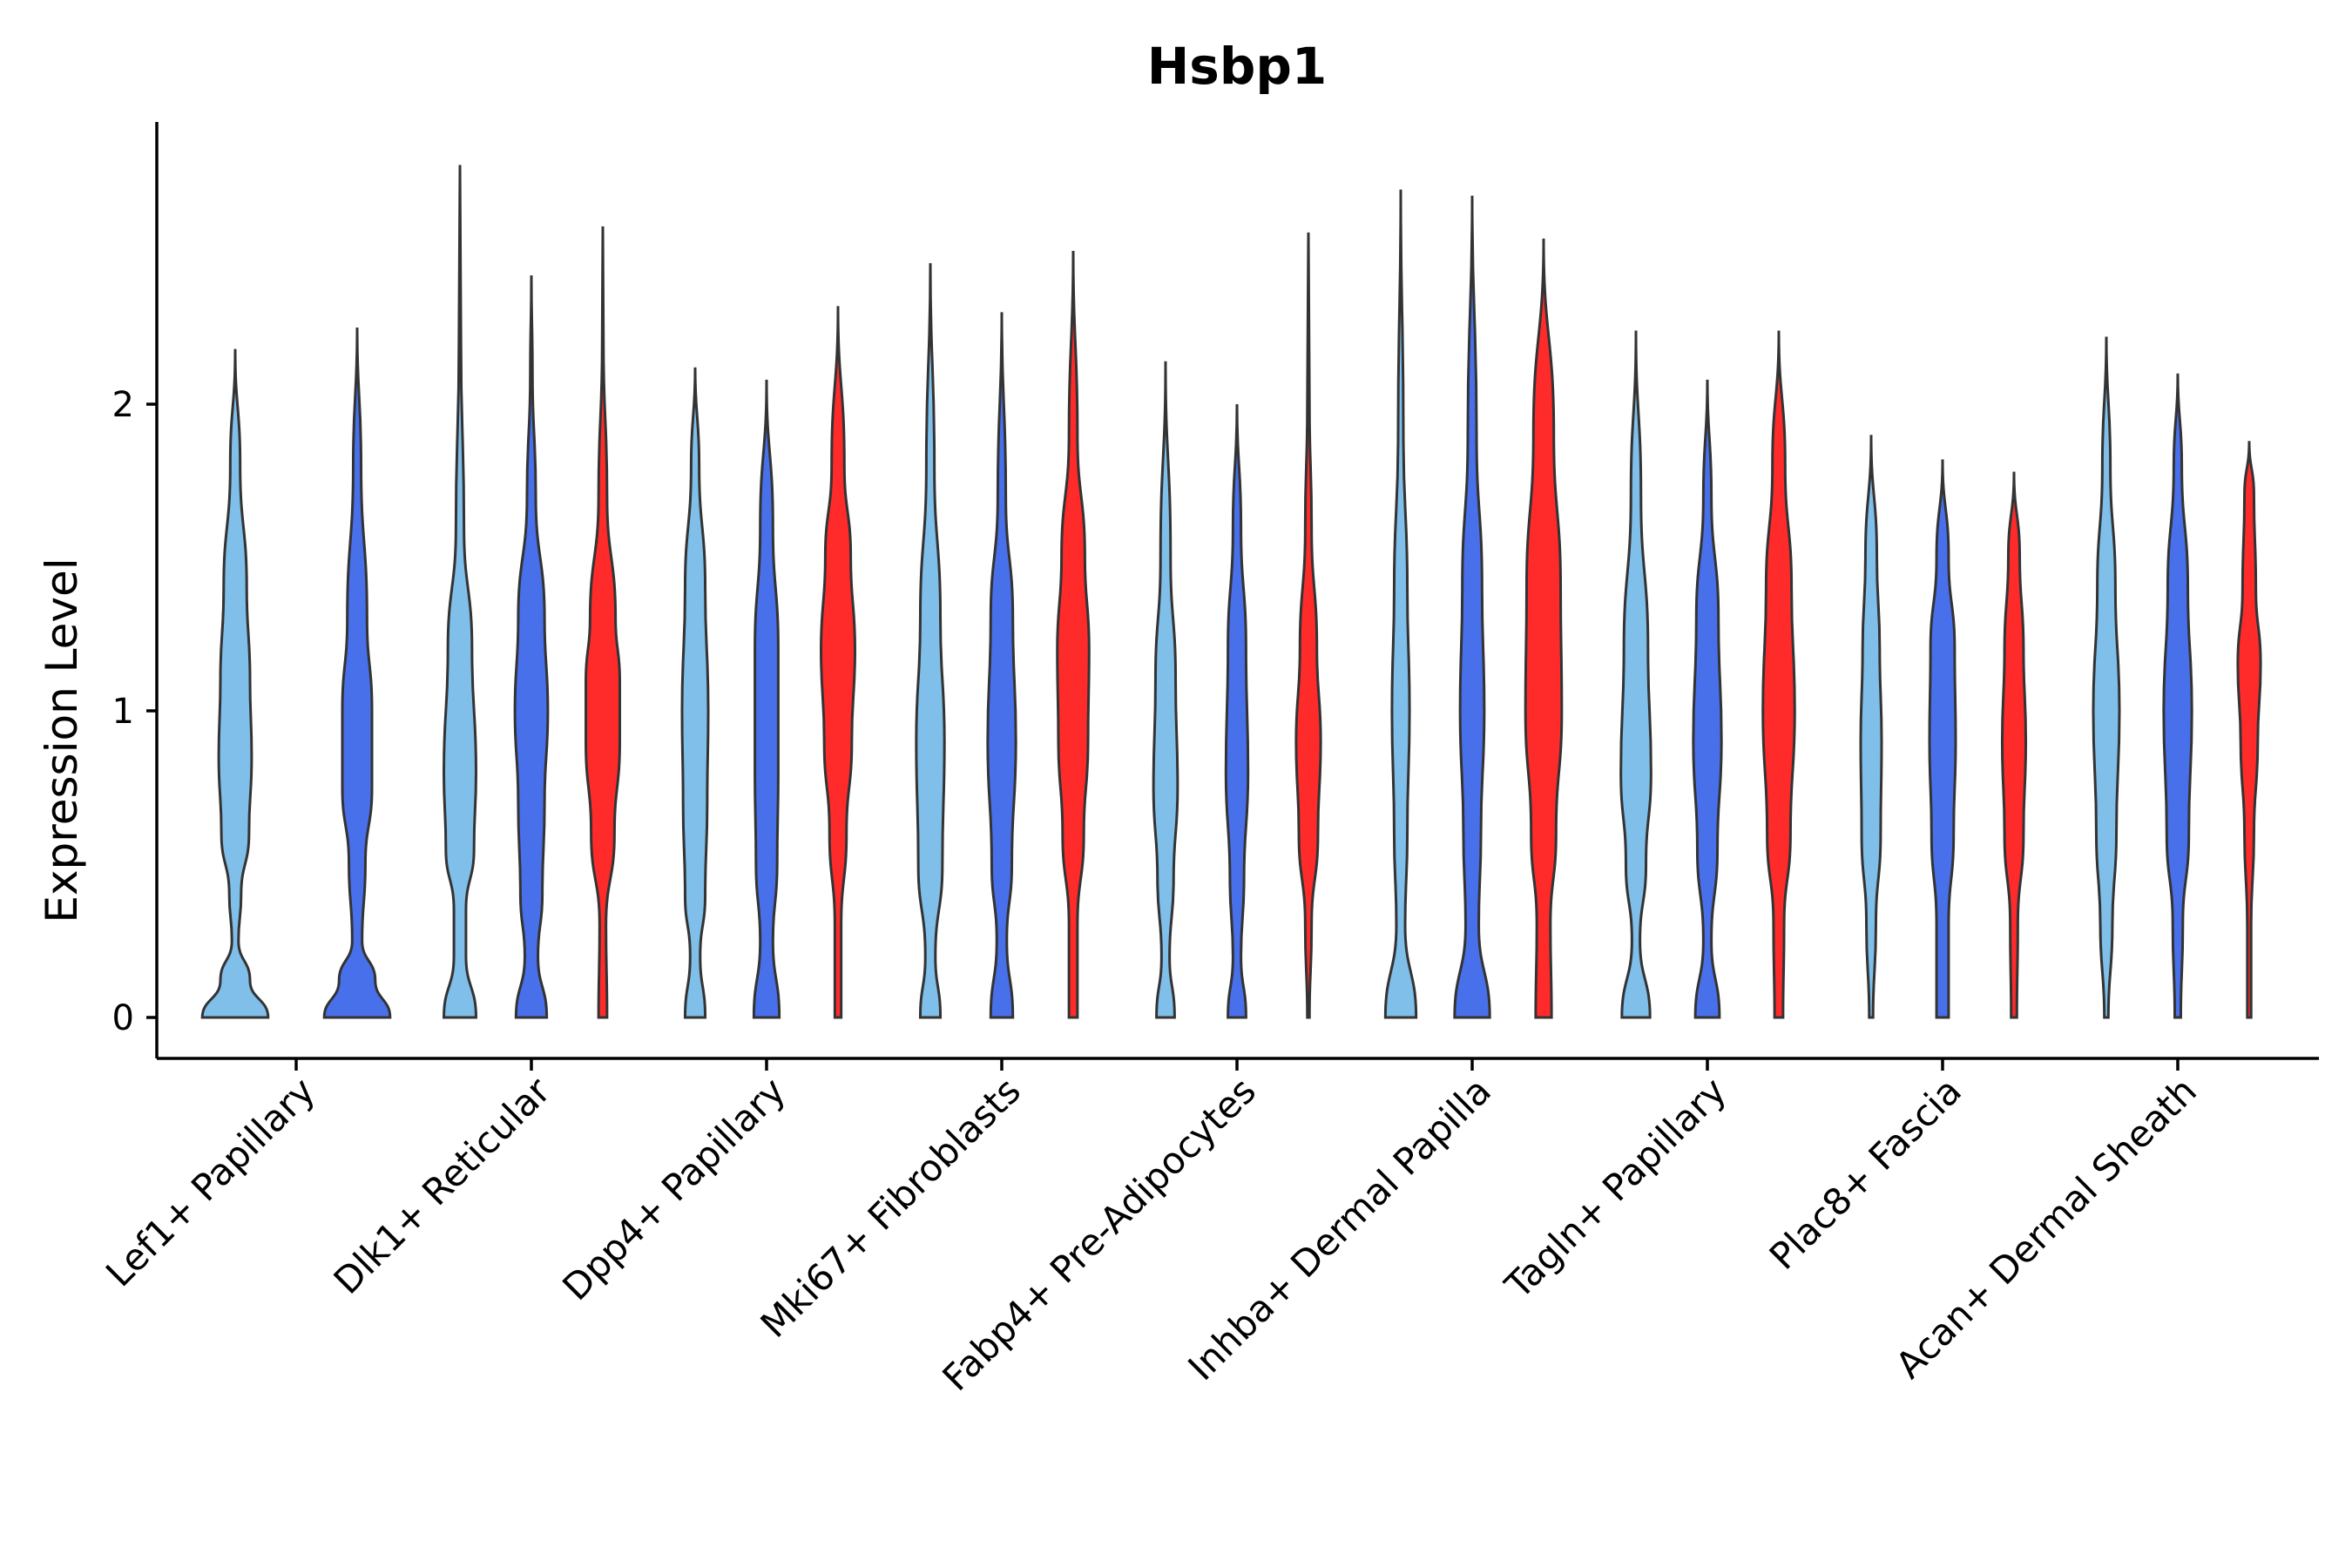  Describe the element at coordinates (838, 662) in the screenshot. I see `violin-3-g3` at that location.